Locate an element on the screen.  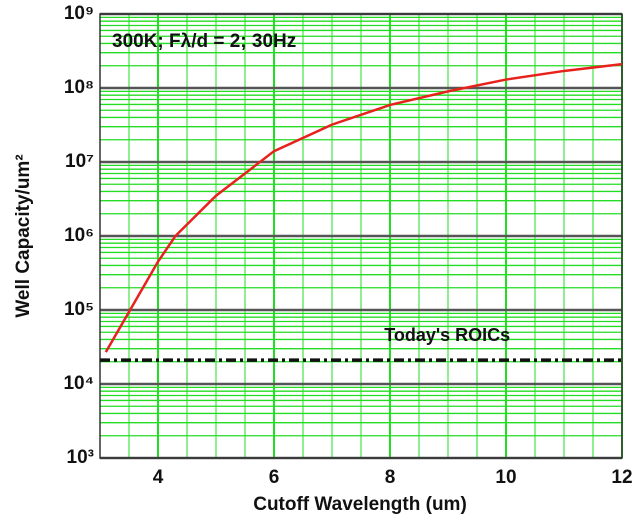
x-tick-label: 6 is located at coordinates (274, 477).